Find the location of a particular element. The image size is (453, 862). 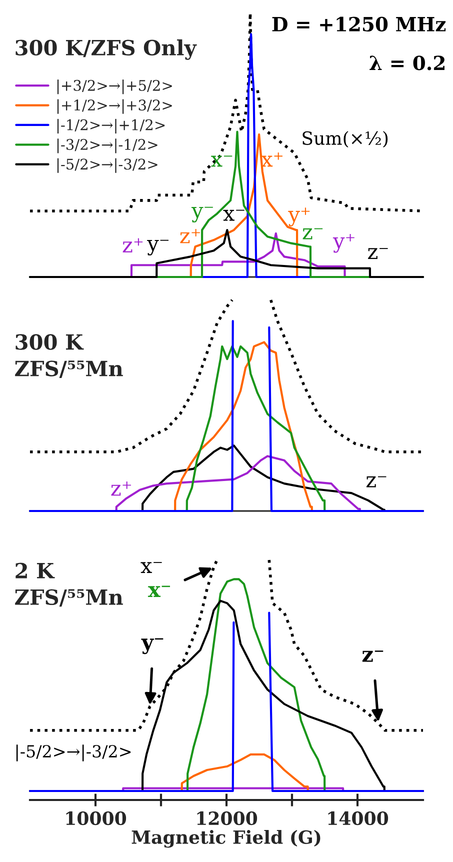

annotation: |-5/2>→|-3/2> is located at coordinates (73, 753).